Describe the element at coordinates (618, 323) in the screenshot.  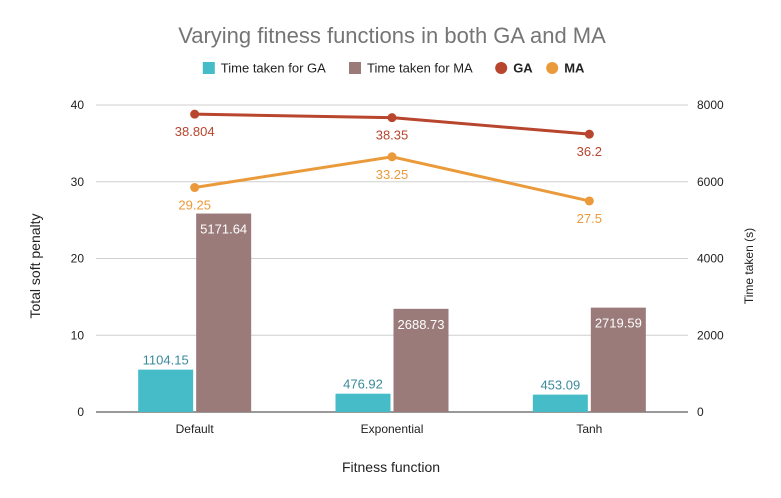
I see `bar-data-label: 2719.59` at that location.